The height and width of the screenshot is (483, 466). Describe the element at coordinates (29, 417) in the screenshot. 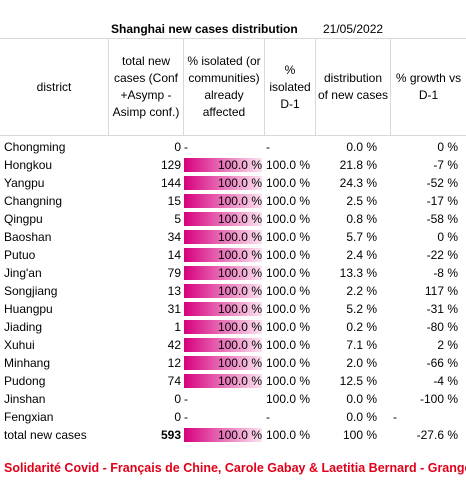

I see `district-cell: Fengxian` at that location.